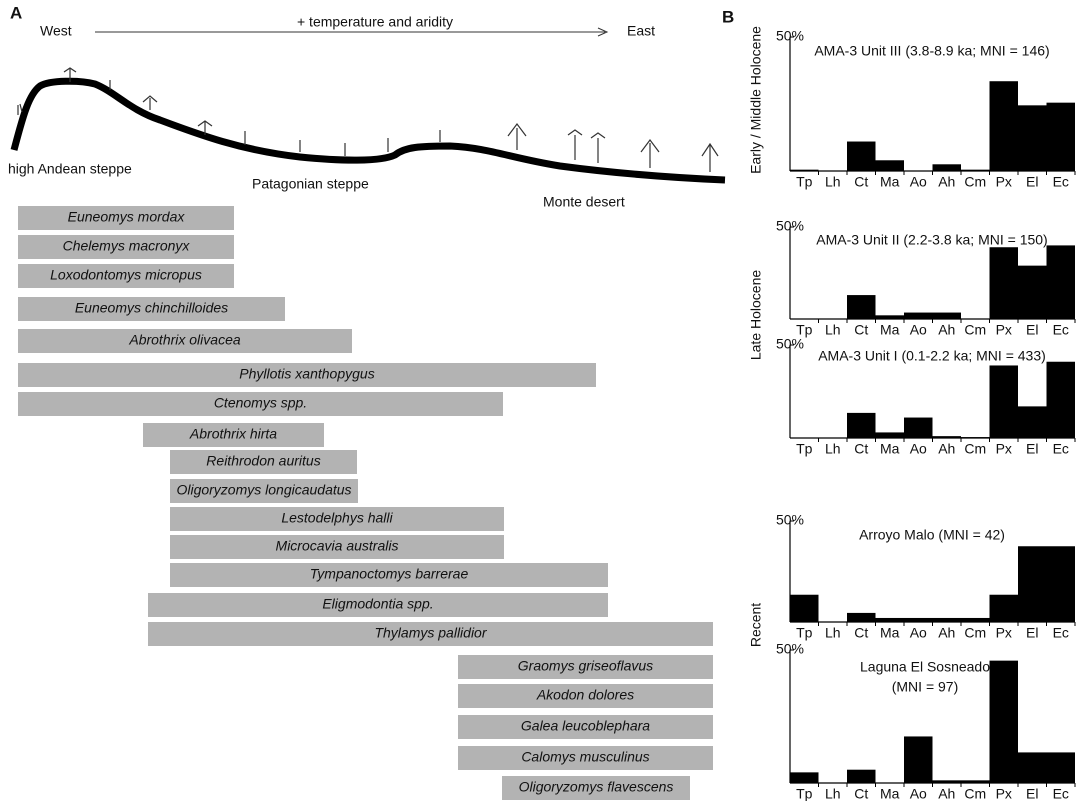  Describe the element at coordinates (310, 184) in the screenshot. I see `zone-label: Patagonian steppe` at that location.